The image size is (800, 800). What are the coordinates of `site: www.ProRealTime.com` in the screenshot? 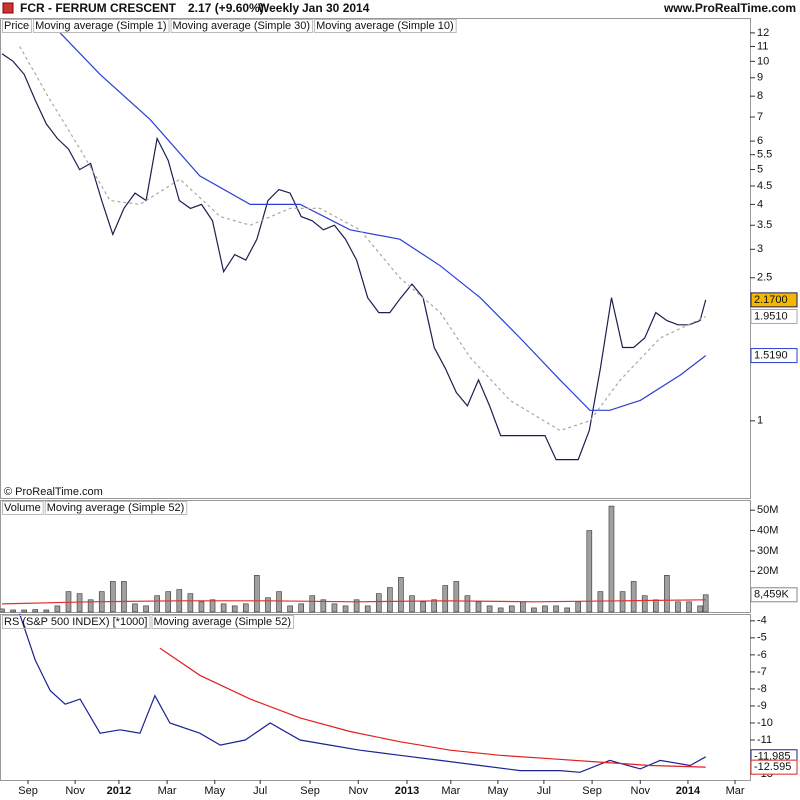 It's located at (729, 8).